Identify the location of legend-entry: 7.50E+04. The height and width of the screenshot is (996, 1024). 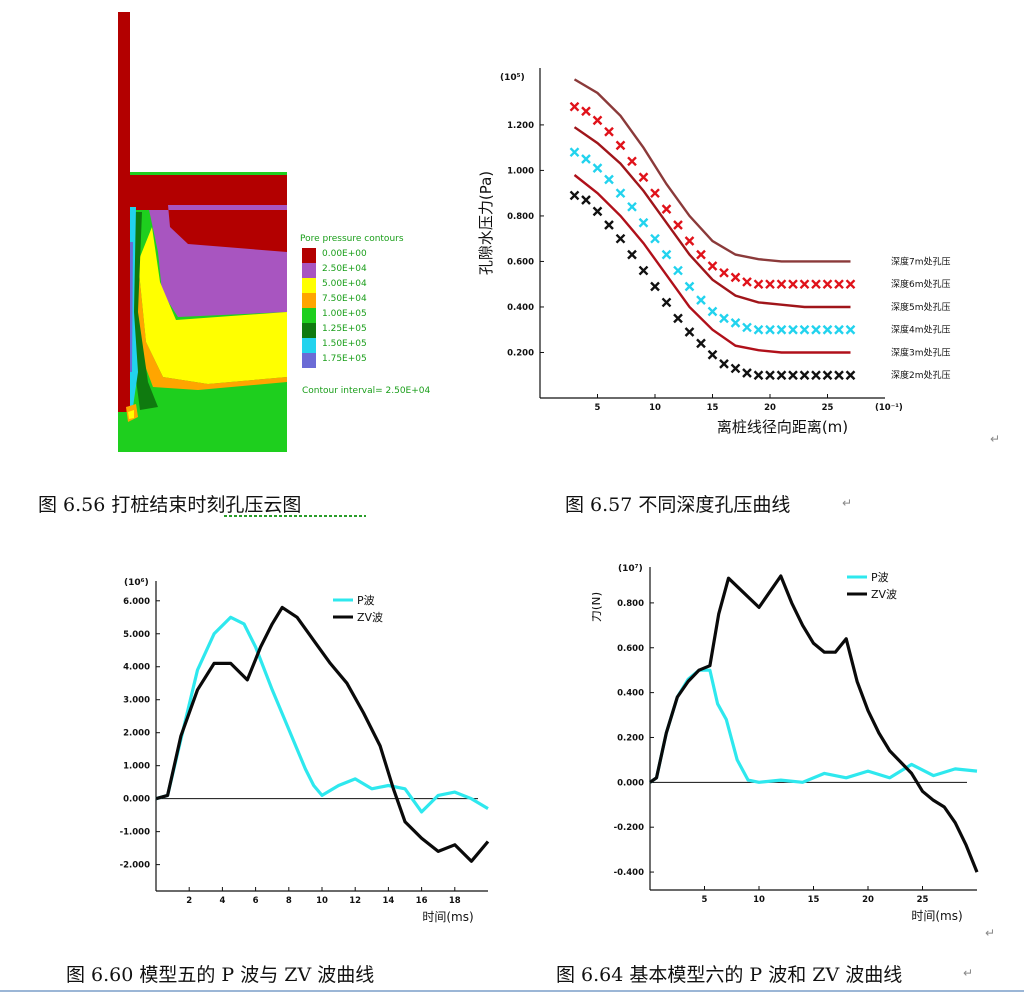
(360, 300).